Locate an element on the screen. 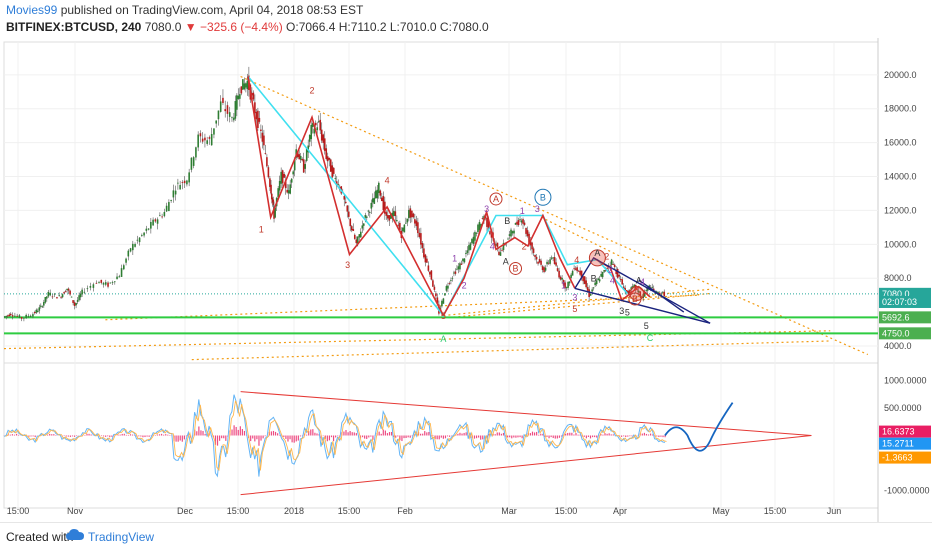 The width and height of the screenshot is (932, 551). wave-label: 4 is located at coordinates (642, 282).